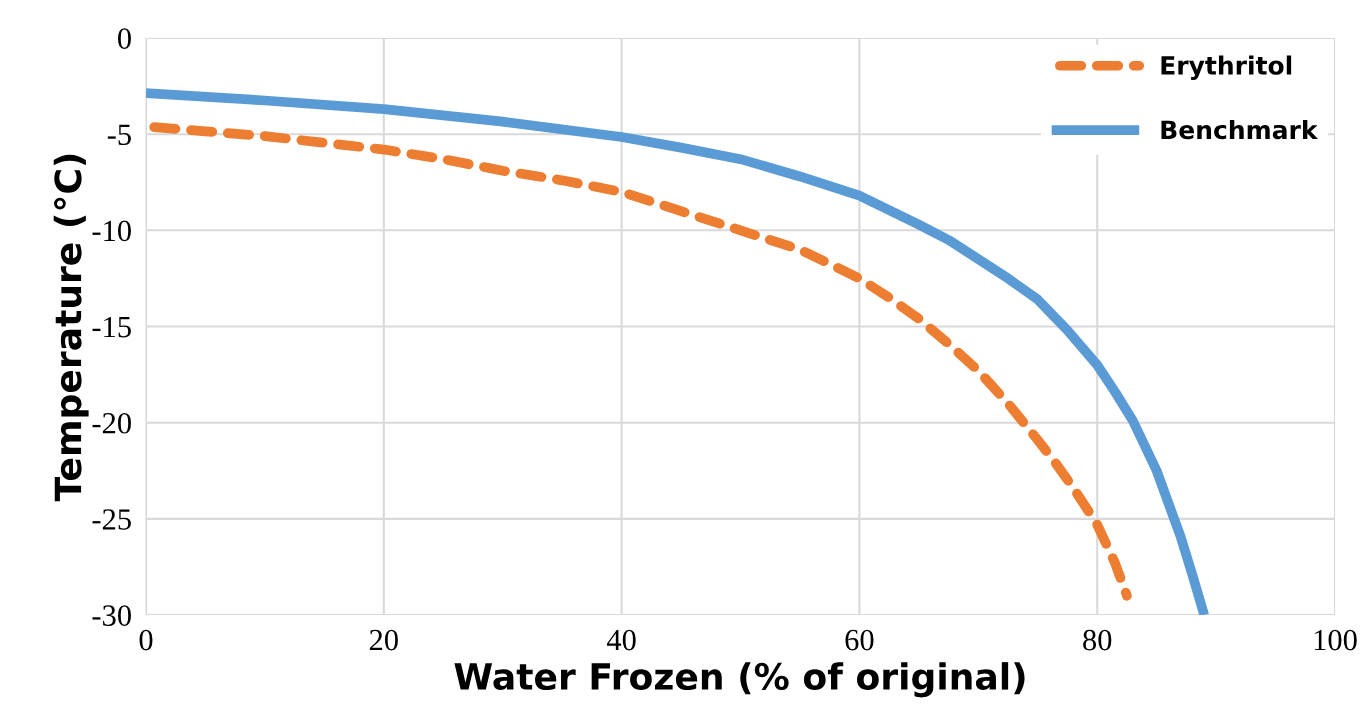  I want to click on x-tick-label: 80, so click(1097, 640).